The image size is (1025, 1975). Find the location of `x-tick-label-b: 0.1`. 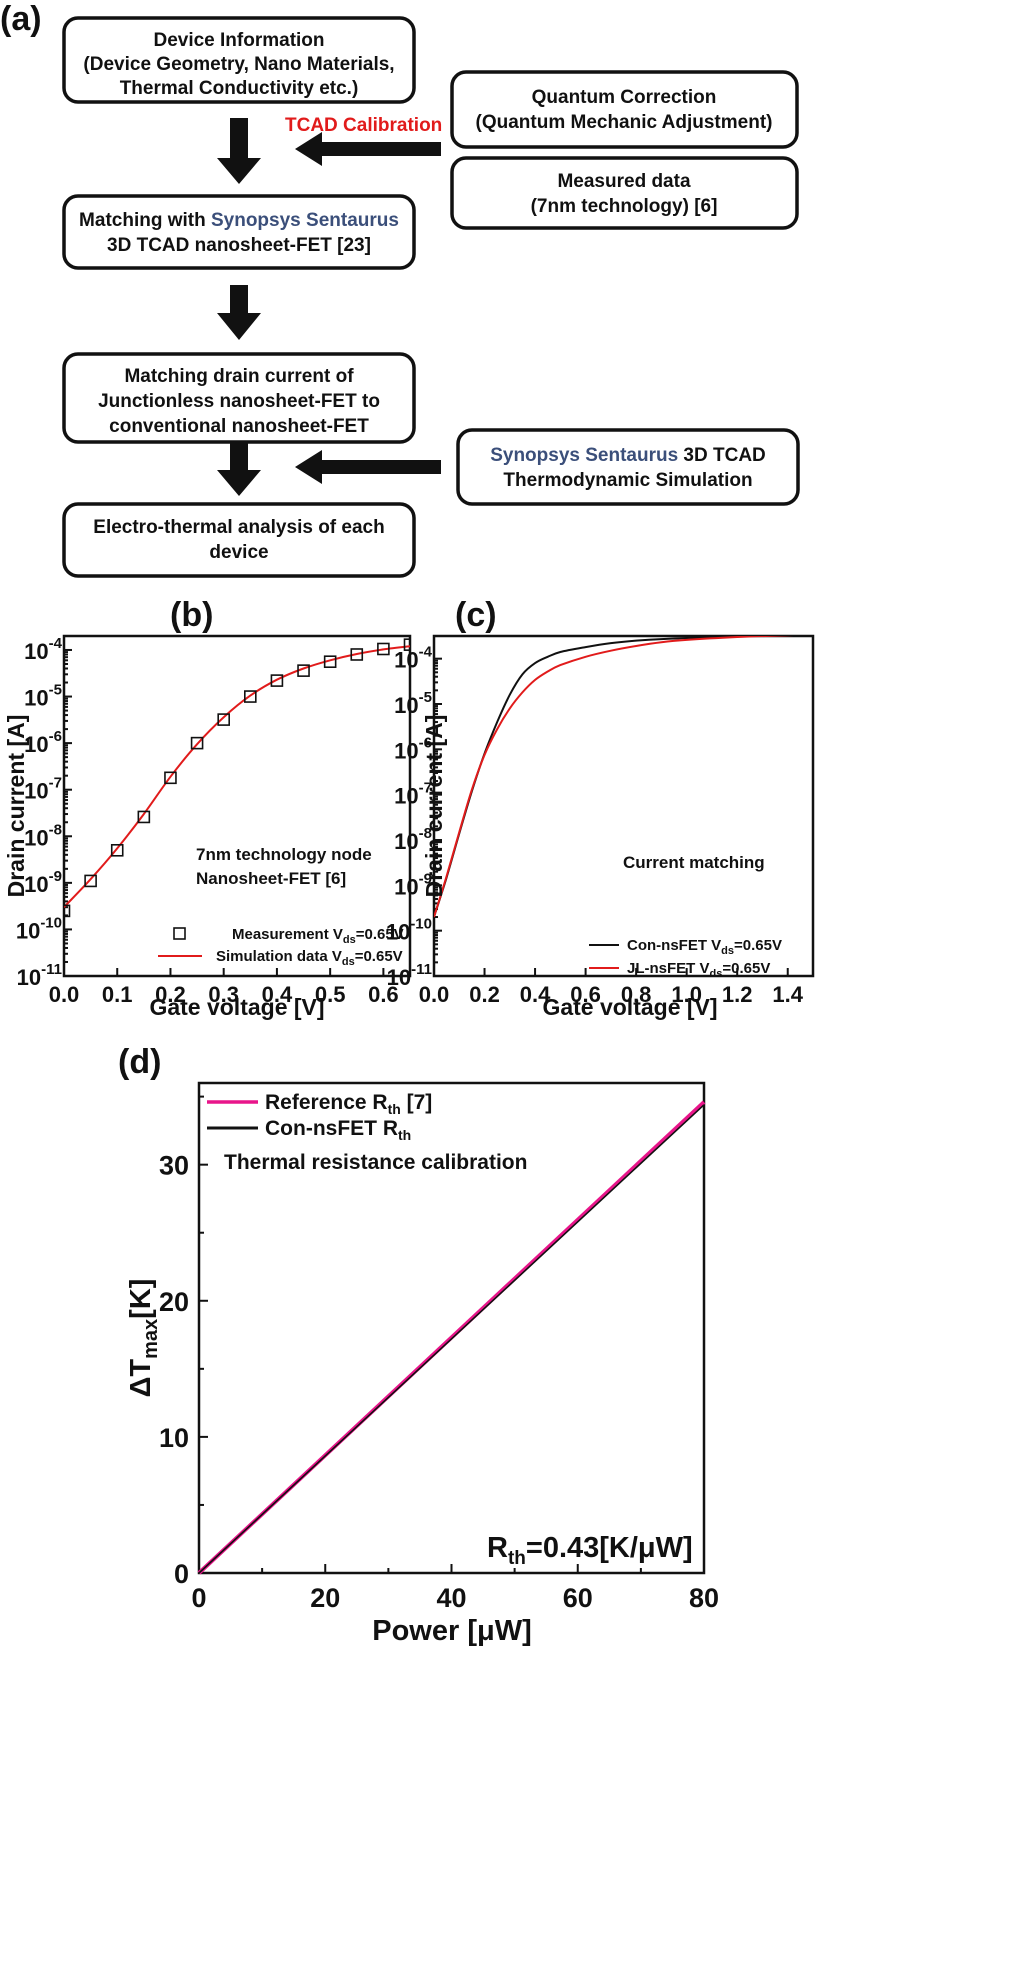

x-tick-label-b: 0.1 is located at coordinates (117, 994).